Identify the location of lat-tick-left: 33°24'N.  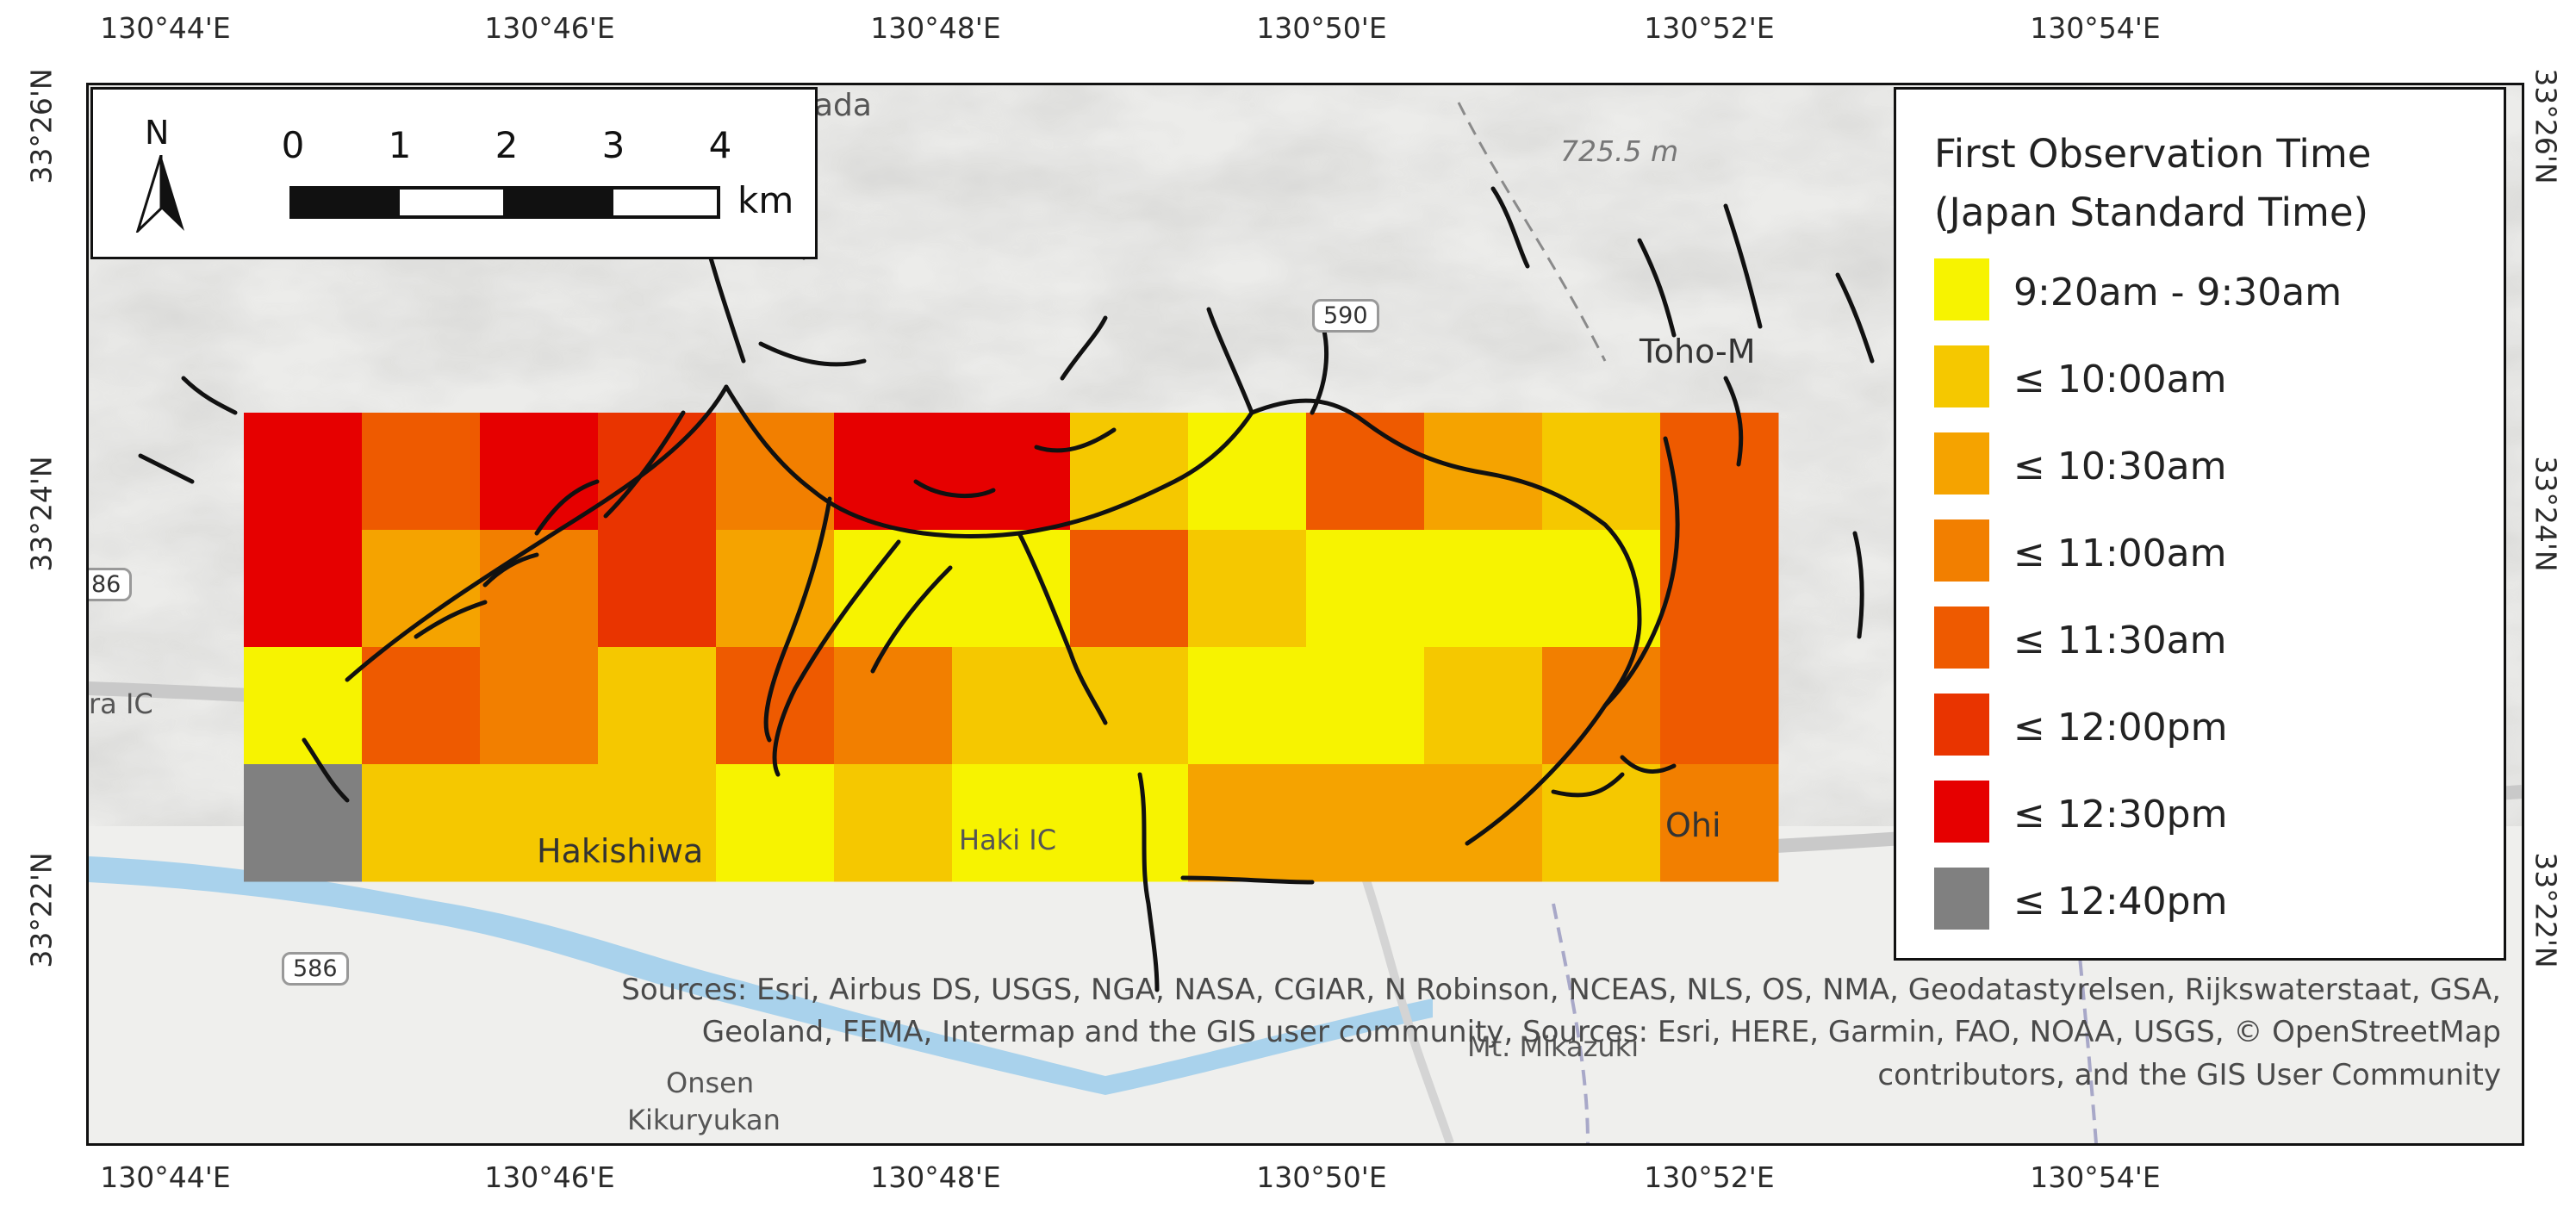
(42, 514).